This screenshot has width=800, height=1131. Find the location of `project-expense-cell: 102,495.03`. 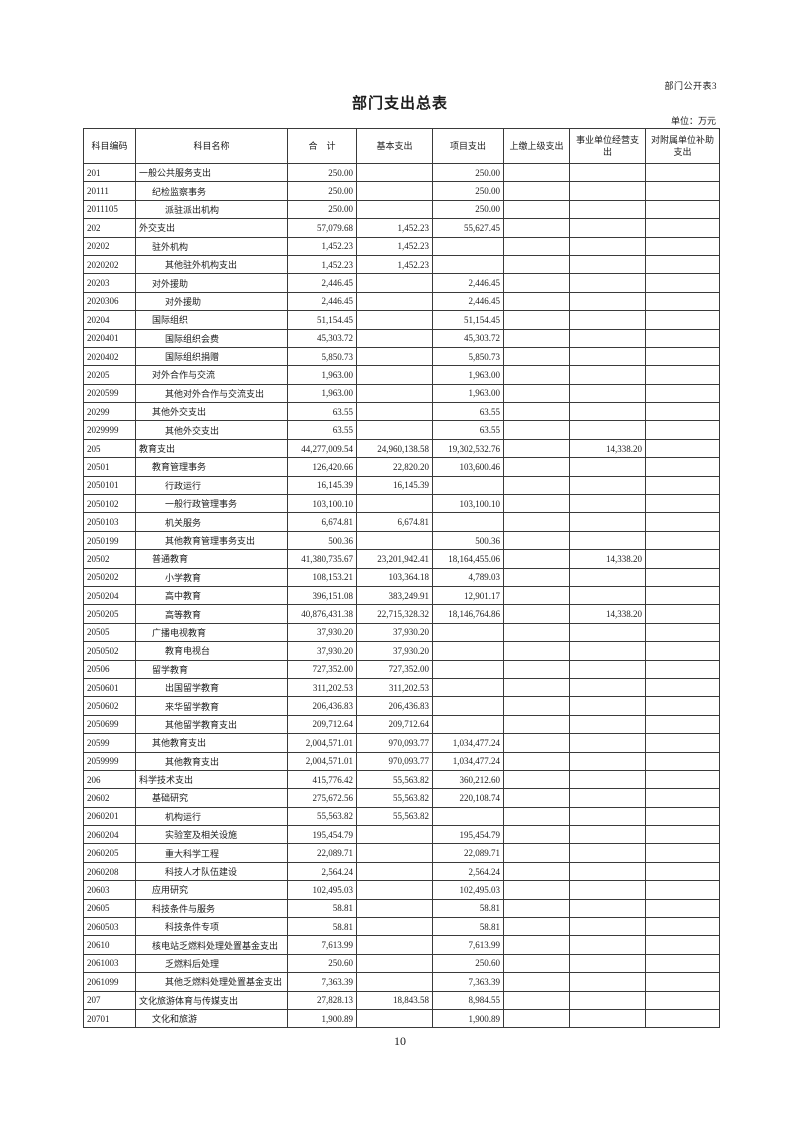

project-expense-cell: 102,495.03 is located at coordinates (468, 890).